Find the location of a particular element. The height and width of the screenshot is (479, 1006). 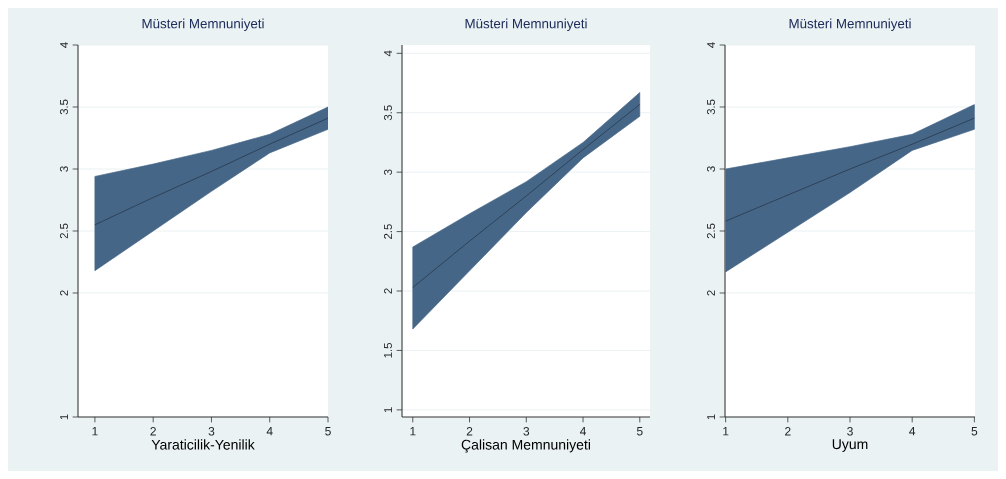

x-axis-title: Çalisan Memnuniyeti is located at coordinates (526, 446).